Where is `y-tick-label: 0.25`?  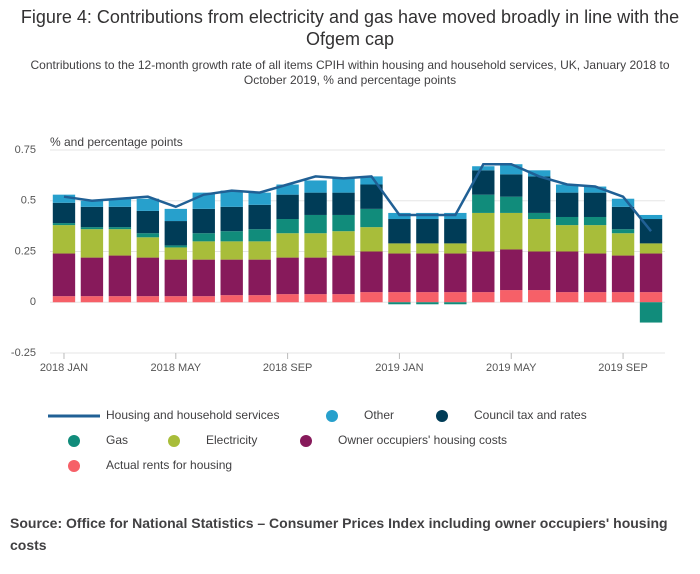
y-tick-label: 0.25 is located at coordinates (25, 251).